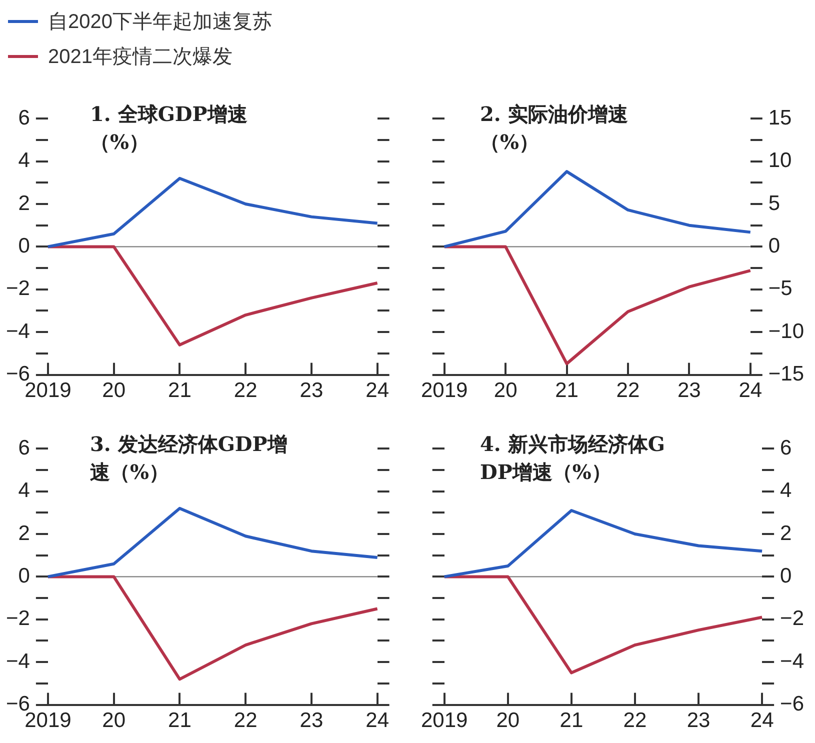 The width and height of the screenshot is (815, 743). I want to click on y2-tick-label: −4, so click(792, 661).